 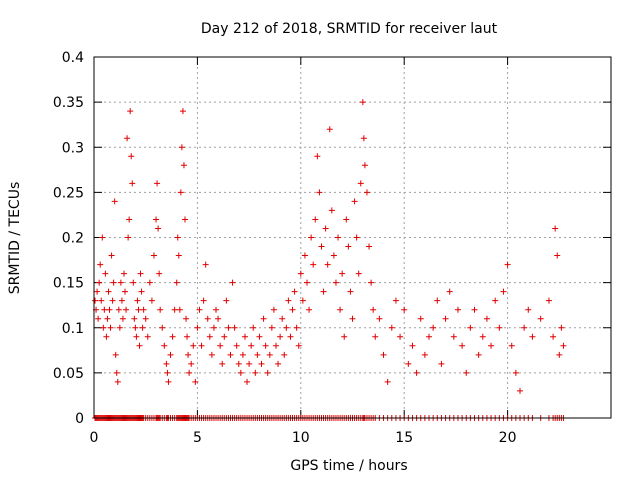 What do you see at coordinates (197, 438) in the screenshot?
I see `x-tick-label: 5` at bounding box center [197, 438].